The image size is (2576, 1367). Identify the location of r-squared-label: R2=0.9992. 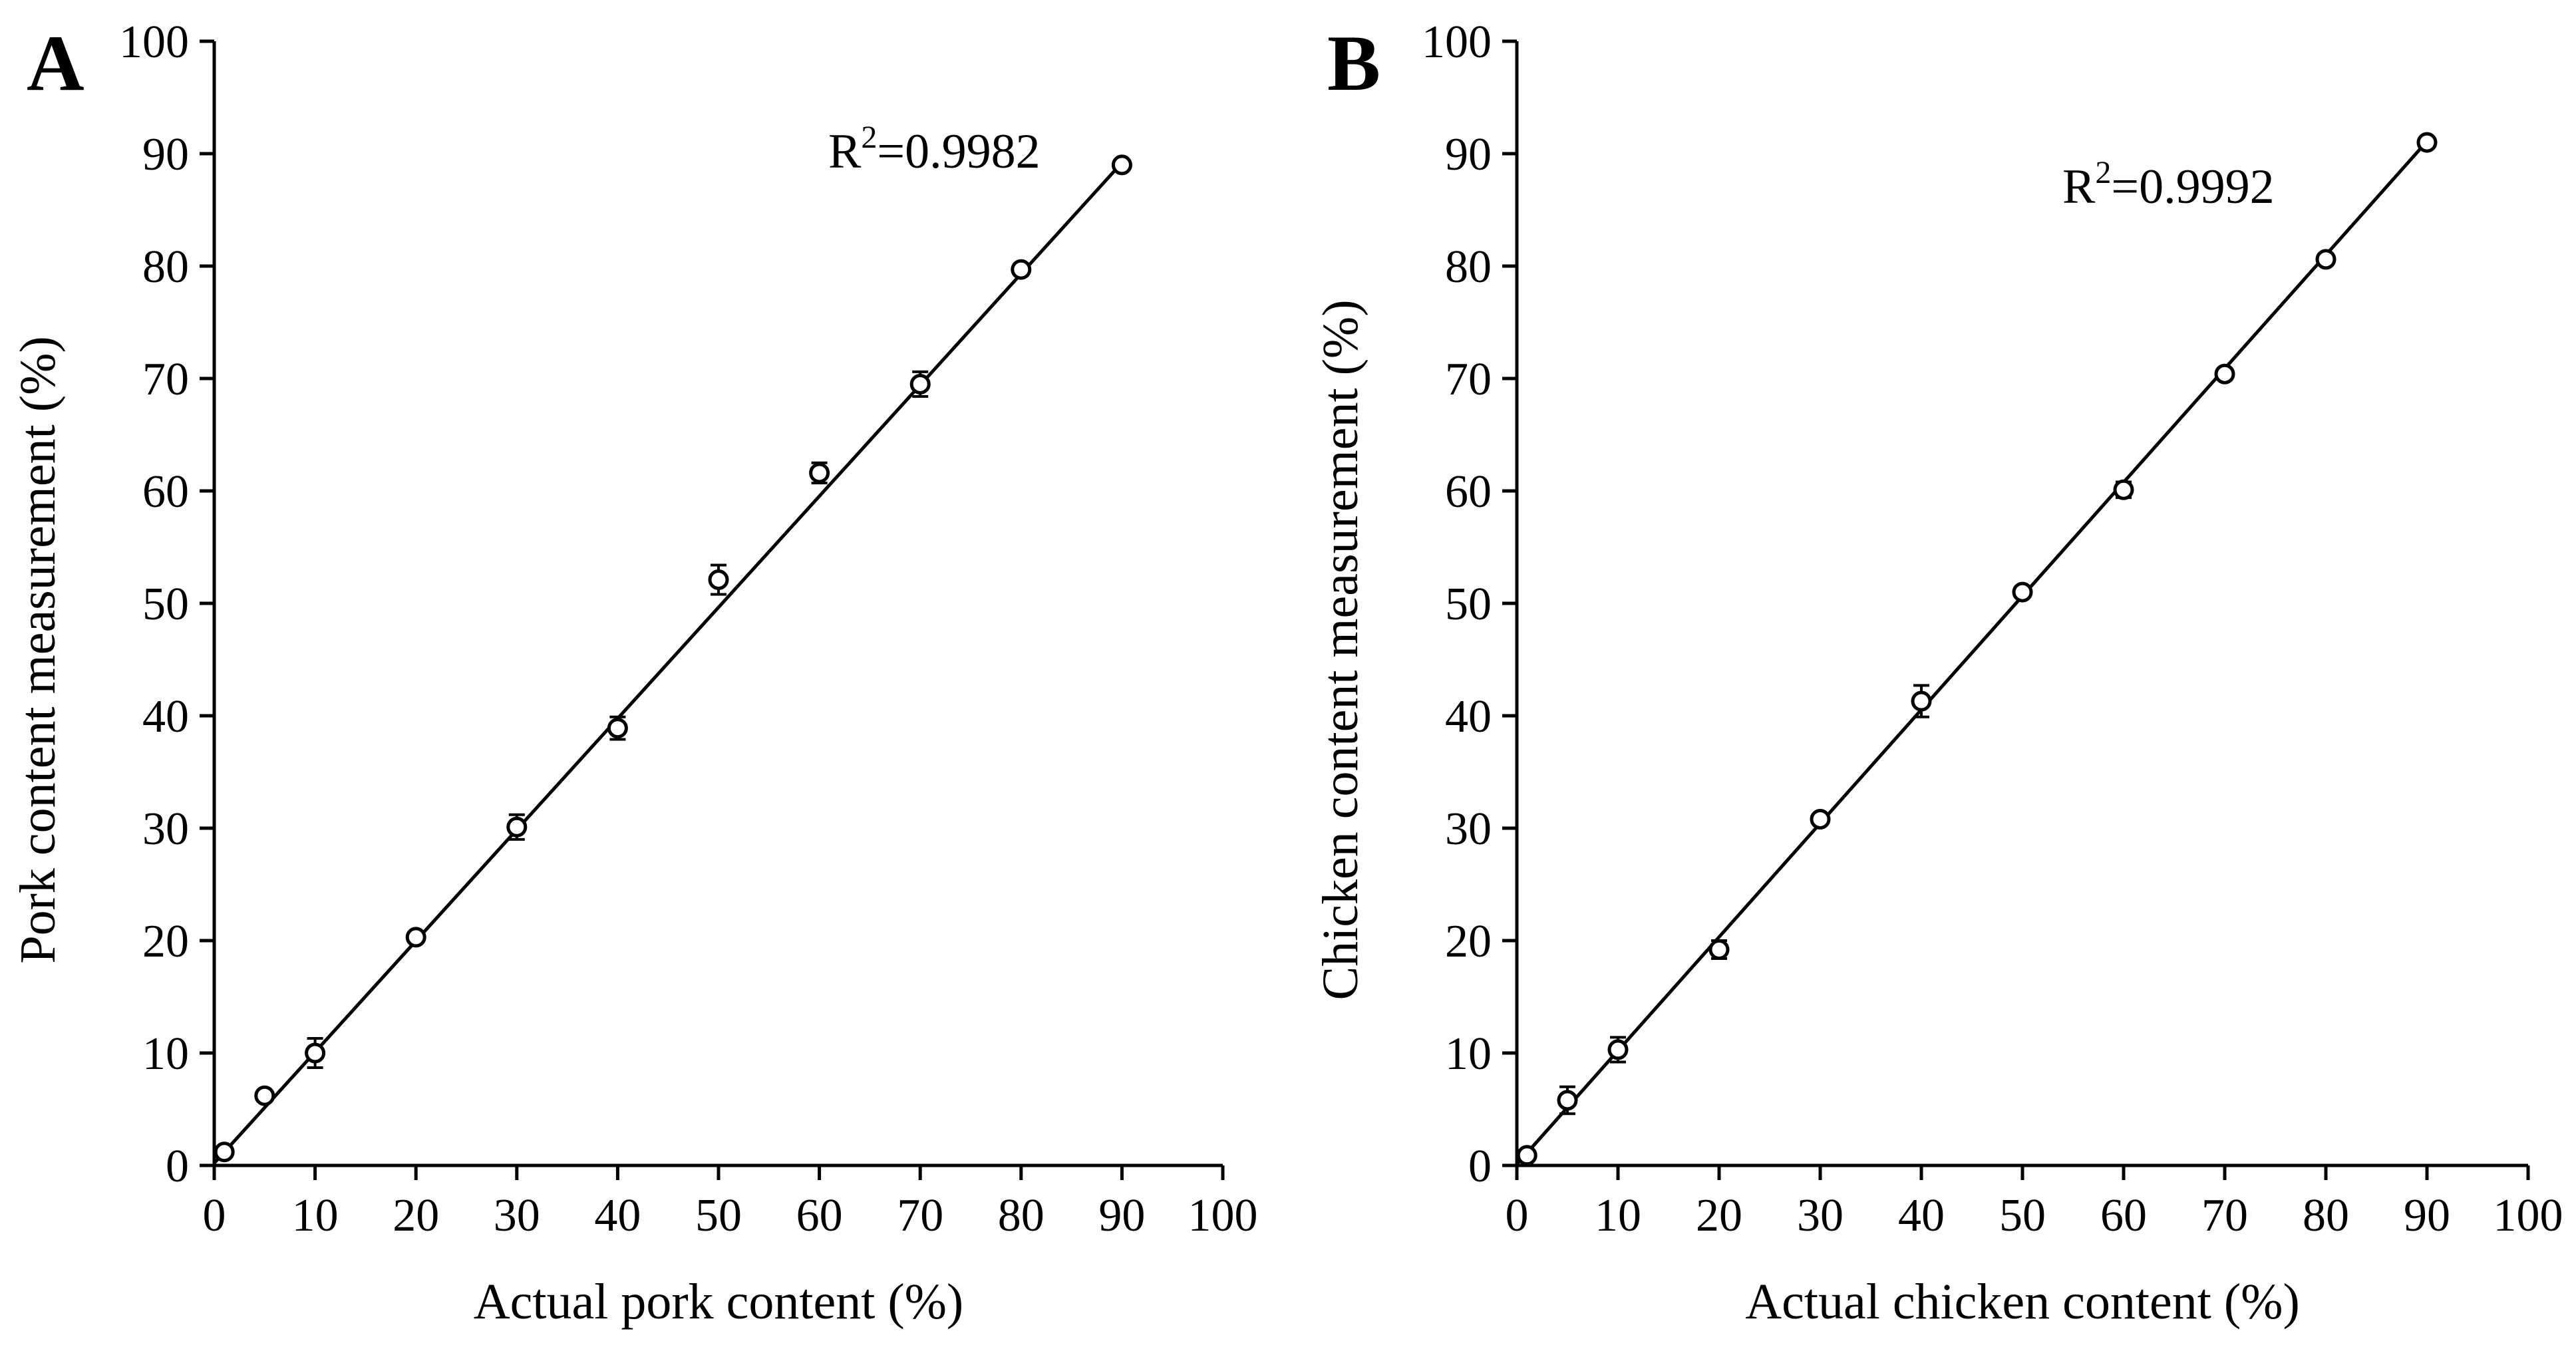
(2168, 185).